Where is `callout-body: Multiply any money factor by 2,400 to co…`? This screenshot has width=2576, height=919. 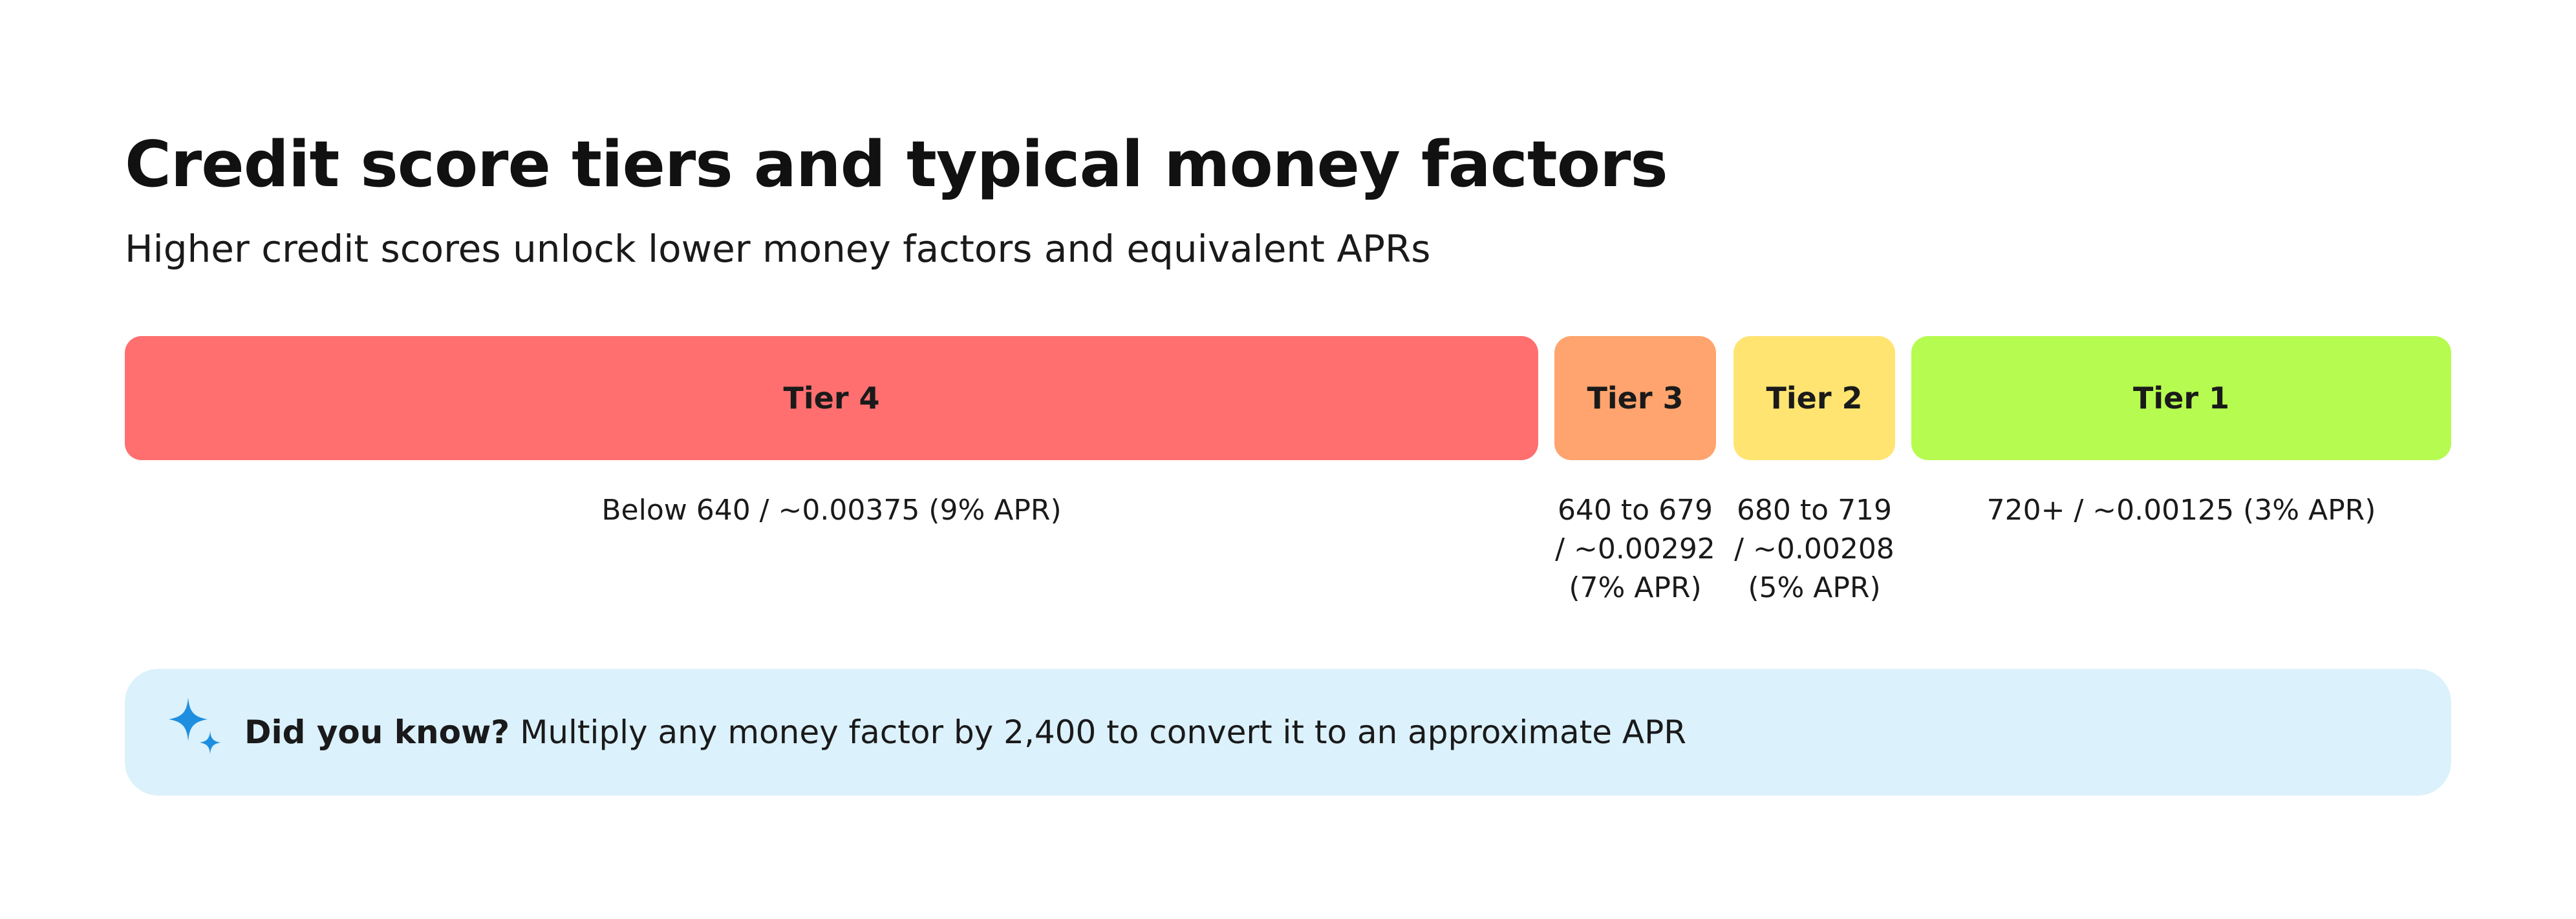 callout-body: Multiply any money factor by 2,400 to co… is located at coordinates (1103, 732).